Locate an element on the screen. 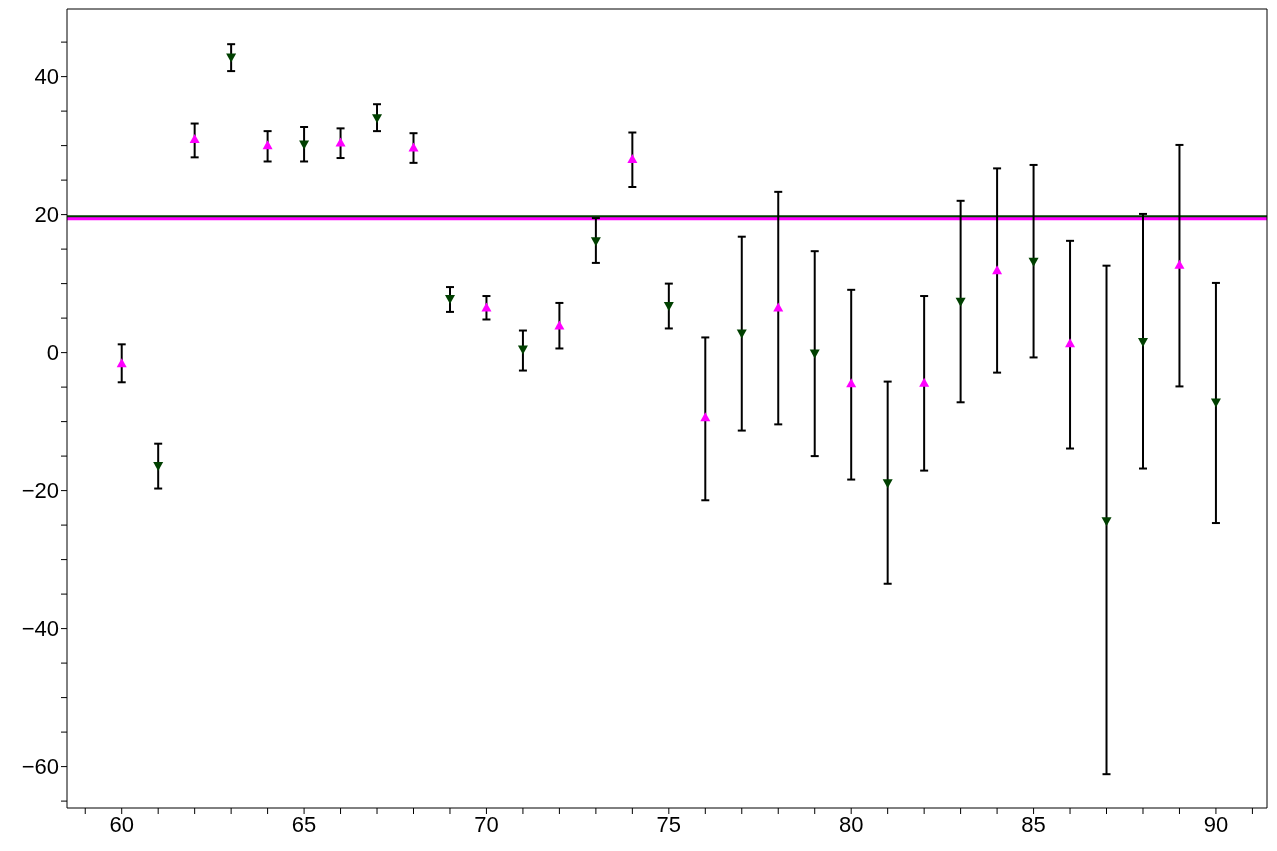 The height and width of the screenshot is (851, 1277). y-tick-label: 40 is located at coordinates (46, 77).